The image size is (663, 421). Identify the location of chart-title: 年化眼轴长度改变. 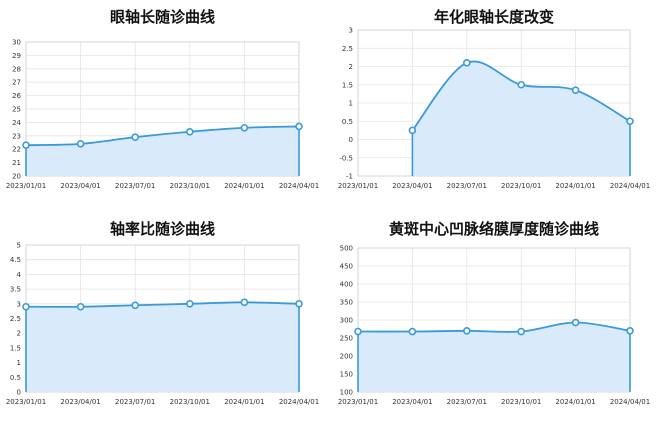
(494, 17).